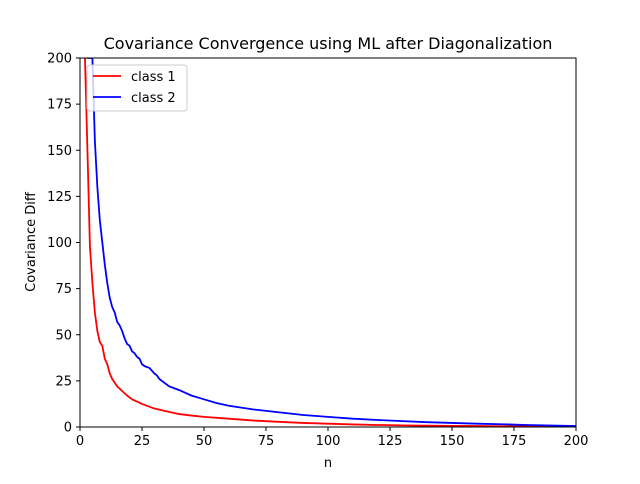 The image size is (640, 484). I want to click on x-tick-label: 75, so click(266, 441).